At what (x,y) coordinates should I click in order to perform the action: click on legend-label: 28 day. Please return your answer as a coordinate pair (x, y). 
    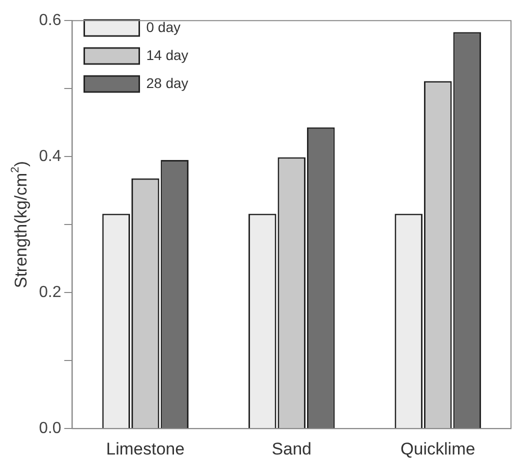
    Looking at the image, I should click on (167, 82).